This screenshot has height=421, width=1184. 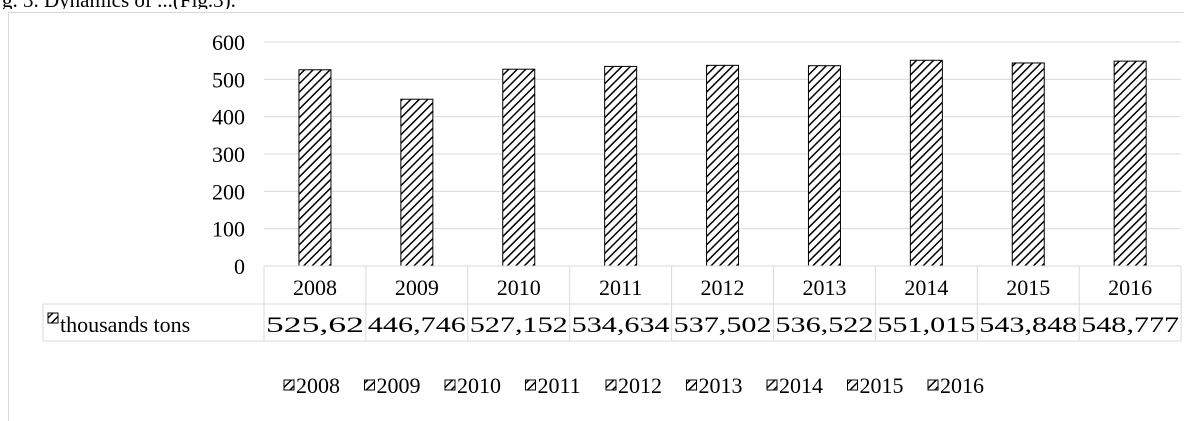 What do you see at coordinates (318, 385) in the screenshot?
I see `legend-entry: 2008` at bounding box center [318, 385].